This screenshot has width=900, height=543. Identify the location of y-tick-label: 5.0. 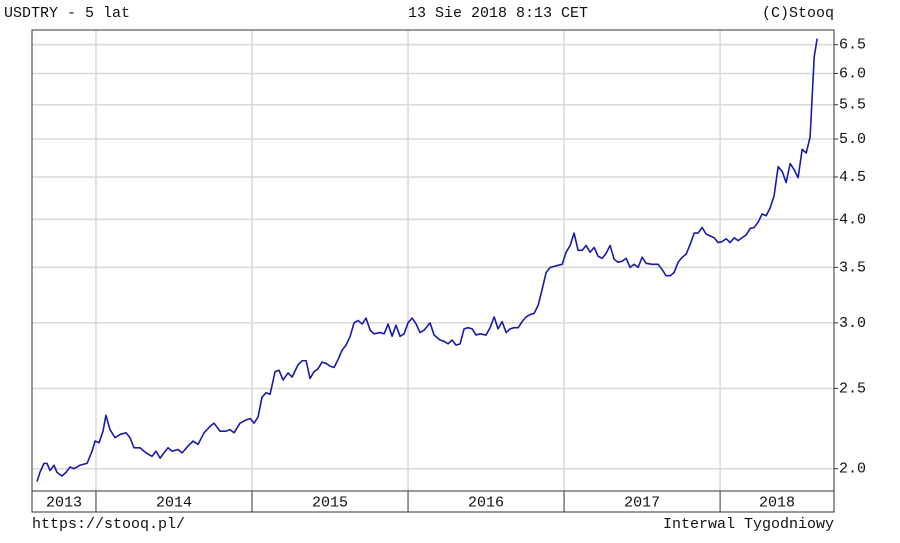
(852, 139).